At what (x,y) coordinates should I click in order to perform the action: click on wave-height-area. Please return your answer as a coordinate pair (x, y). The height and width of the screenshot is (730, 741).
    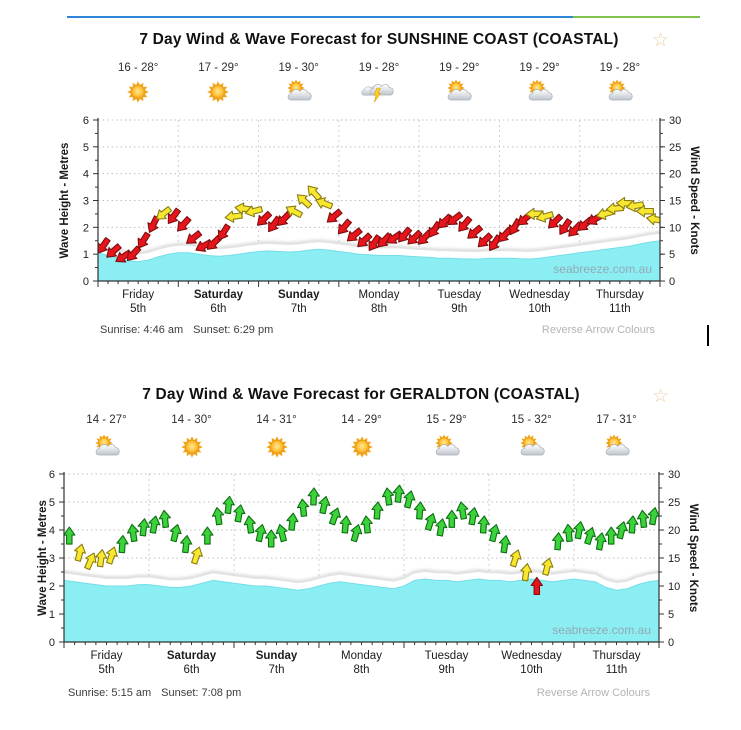
    Looking at the image, I should click on (361, 605).